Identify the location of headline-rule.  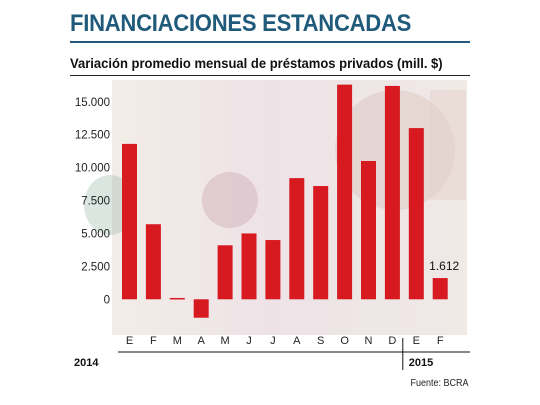
(270, 42).